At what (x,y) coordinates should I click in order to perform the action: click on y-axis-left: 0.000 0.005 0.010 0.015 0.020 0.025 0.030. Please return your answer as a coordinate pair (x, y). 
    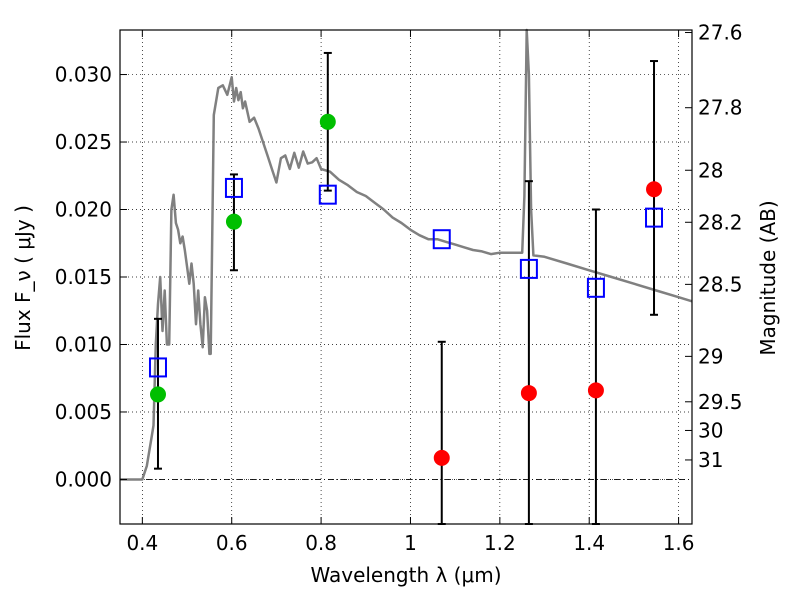
    Looking at the image, I should click on (91, 277).